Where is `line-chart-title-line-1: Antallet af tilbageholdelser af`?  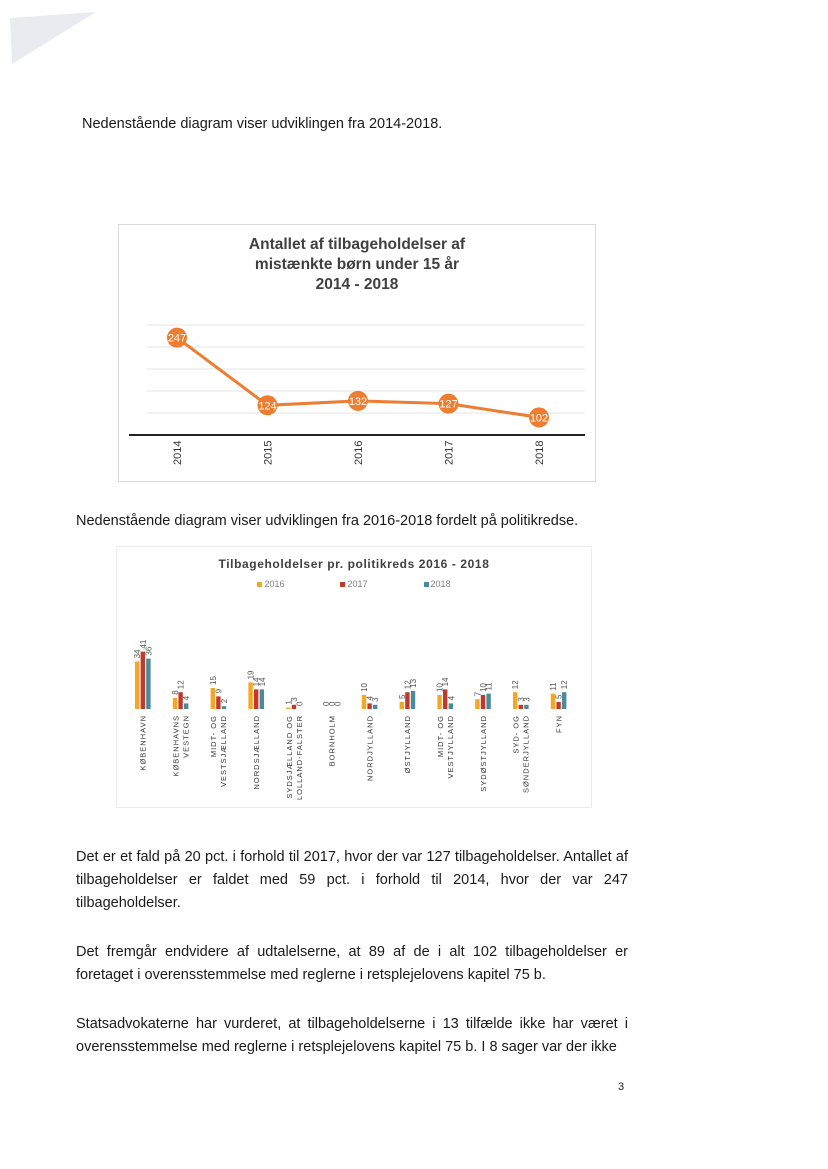 line-chart-title-line-1: Antallet af tilbageholdelser af is located at coordinates (357, 244).